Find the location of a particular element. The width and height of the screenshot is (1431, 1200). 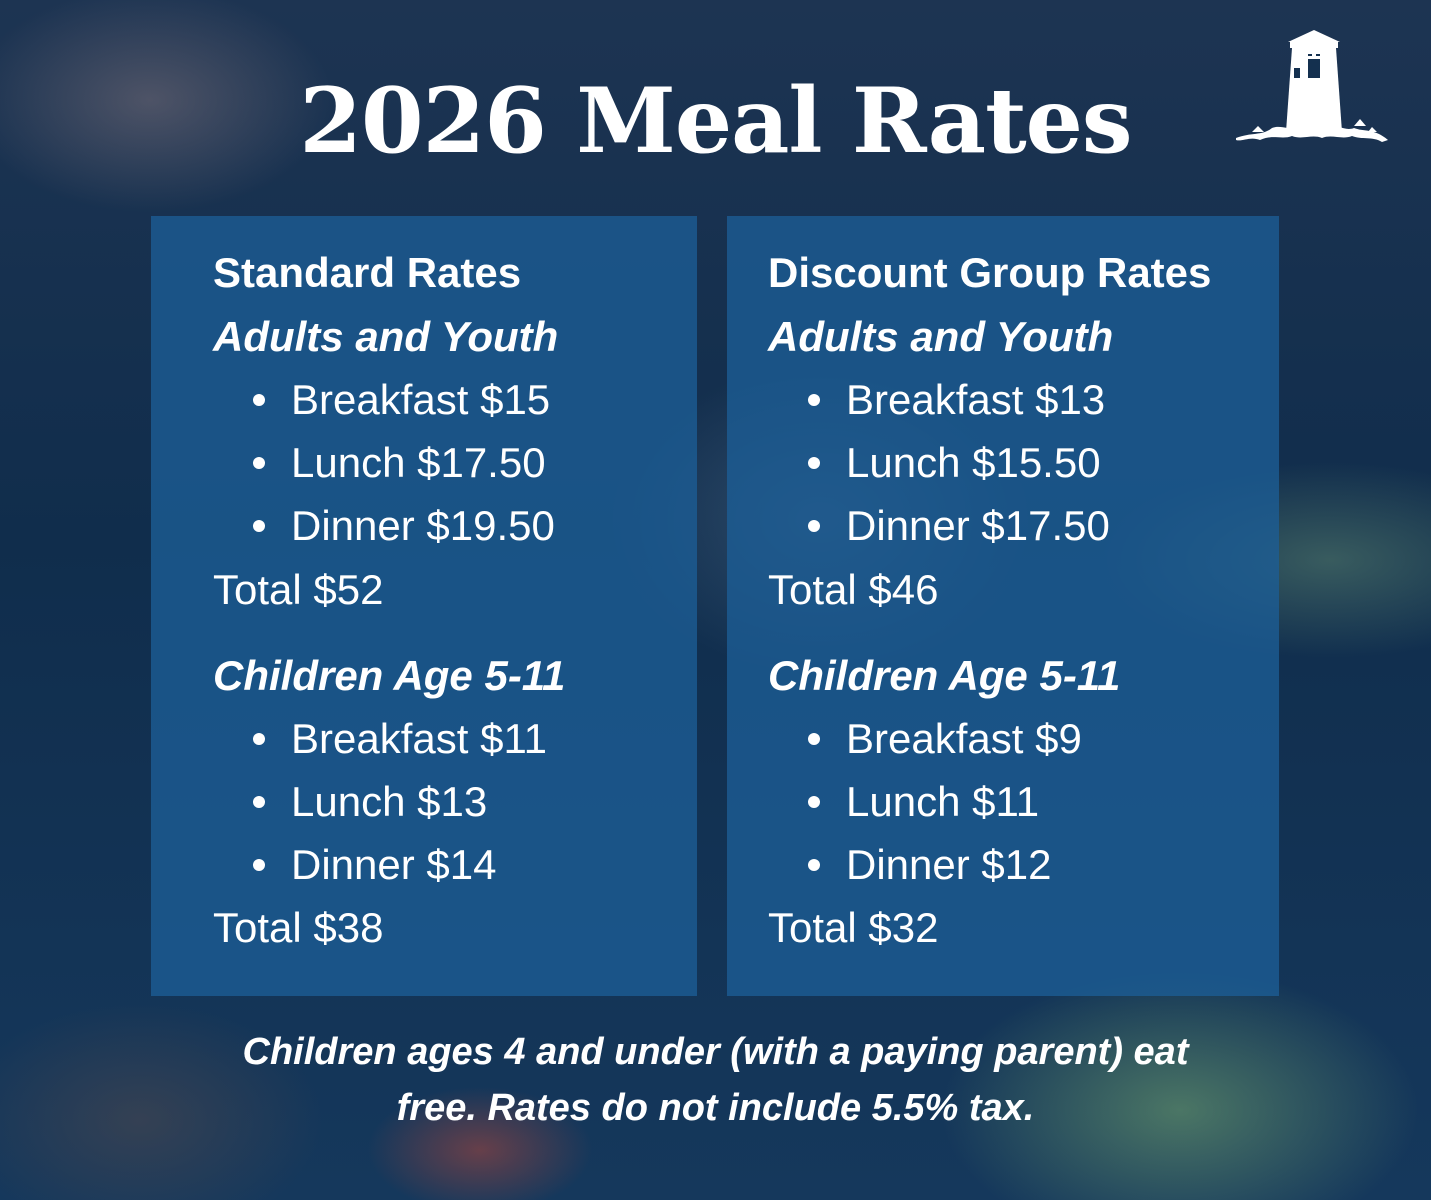

standard-children-total: Total $38 is located at coordinates (298, 928).